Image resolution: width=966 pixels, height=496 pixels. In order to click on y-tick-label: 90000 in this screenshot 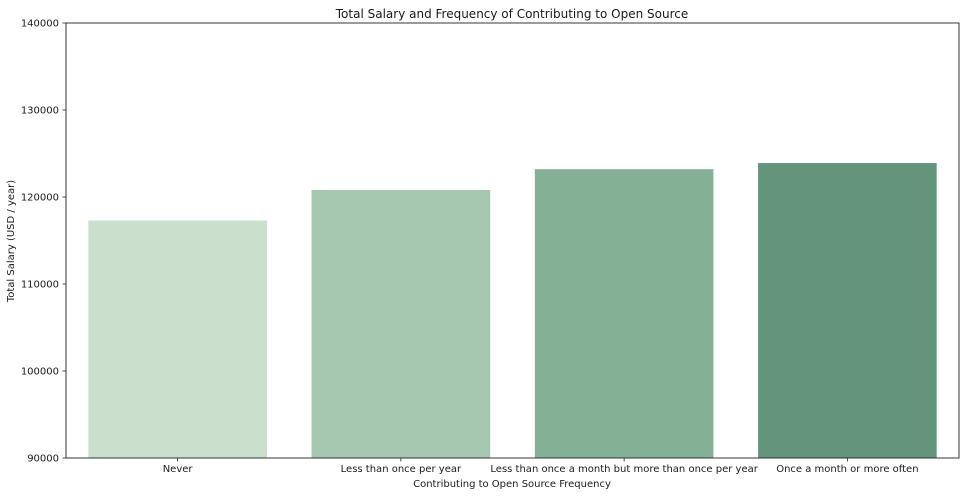, I will do `click(43, 459)`.